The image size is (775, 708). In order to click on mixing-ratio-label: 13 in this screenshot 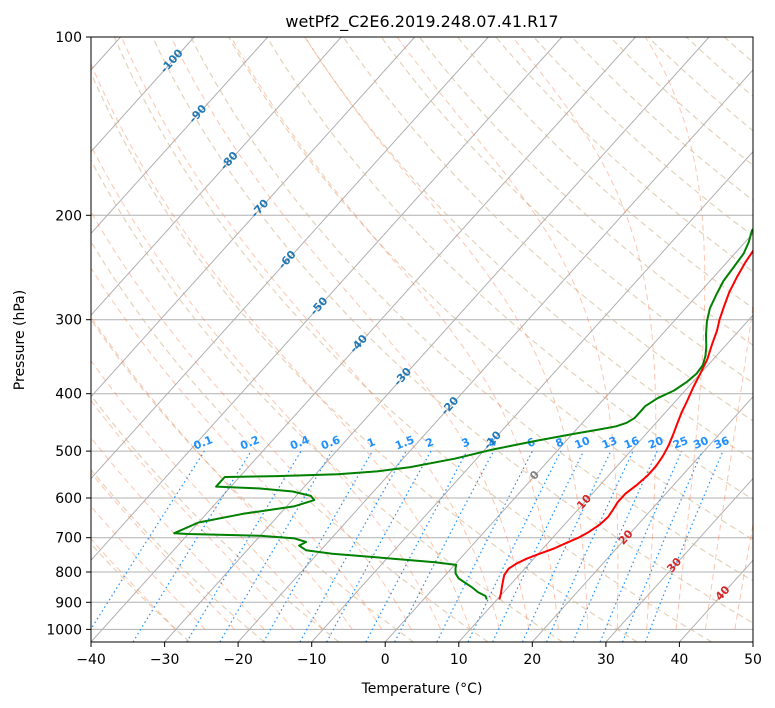, I will do `click(609, 443)`.